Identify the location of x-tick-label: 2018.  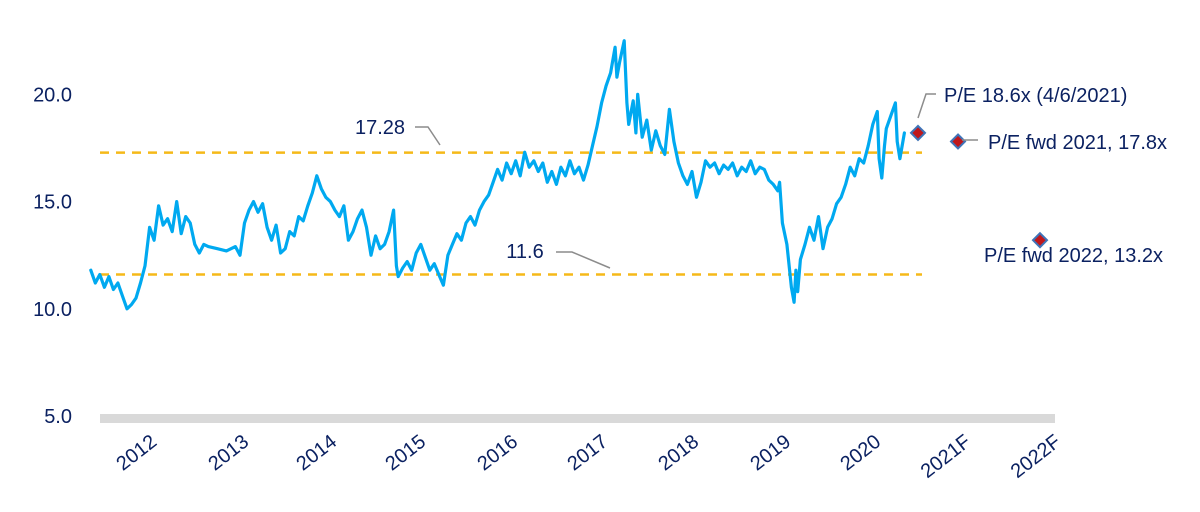
(678, 453).